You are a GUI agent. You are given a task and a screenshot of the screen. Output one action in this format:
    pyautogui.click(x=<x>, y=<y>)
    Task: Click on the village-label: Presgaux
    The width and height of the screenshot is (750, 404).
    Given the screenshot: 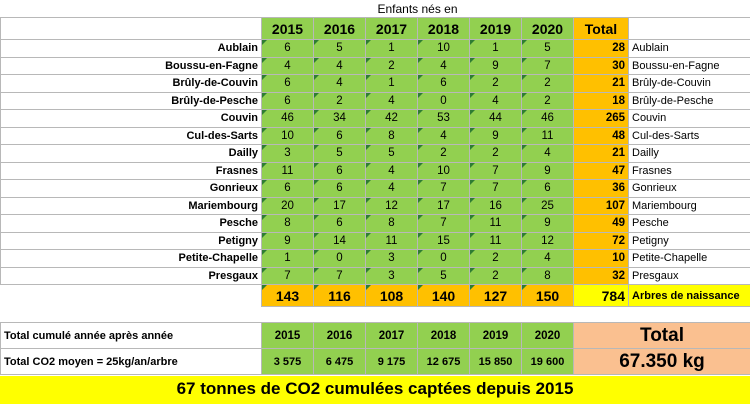 What is the action you would take?
    pyautogui.click(x=131, y=275)
    